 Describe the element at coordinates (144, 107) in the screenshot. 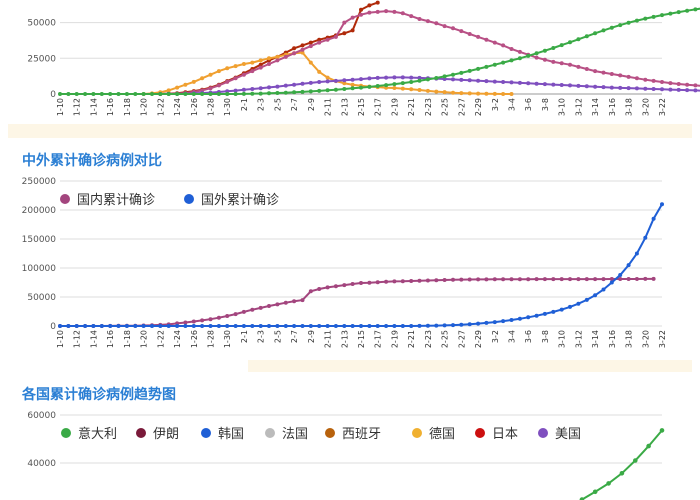

I see `x-tick-label: 1-20` at that location.